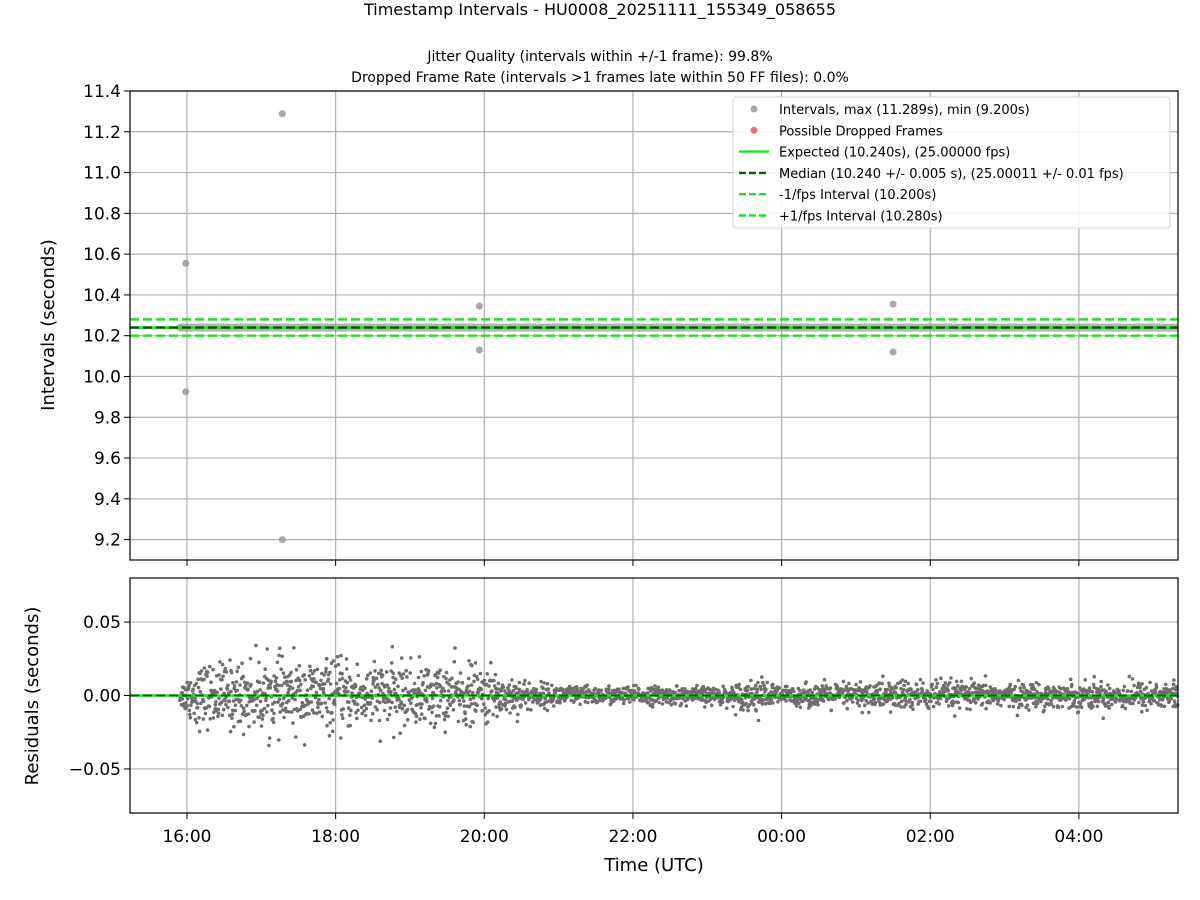 The width and height of the screenshot is (1200, 900). Describe the element at coordinates (48, 325) in the screenshot. I see `intervals-y-axis-label: Intervals (seconds)` at that location.